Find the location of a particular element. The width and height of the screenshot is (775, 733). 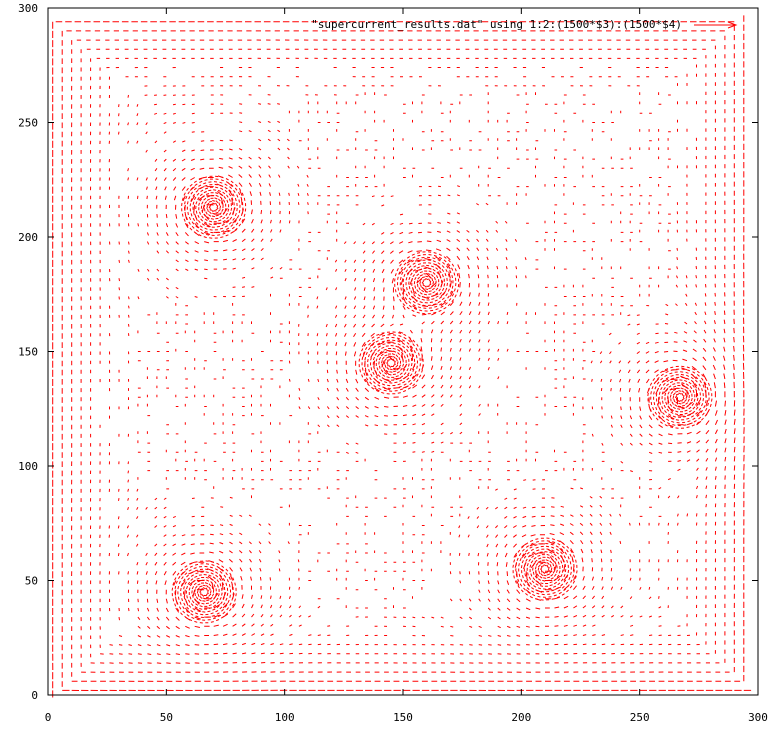

x-tick-label: 300 is located at coordinates (758, 717).